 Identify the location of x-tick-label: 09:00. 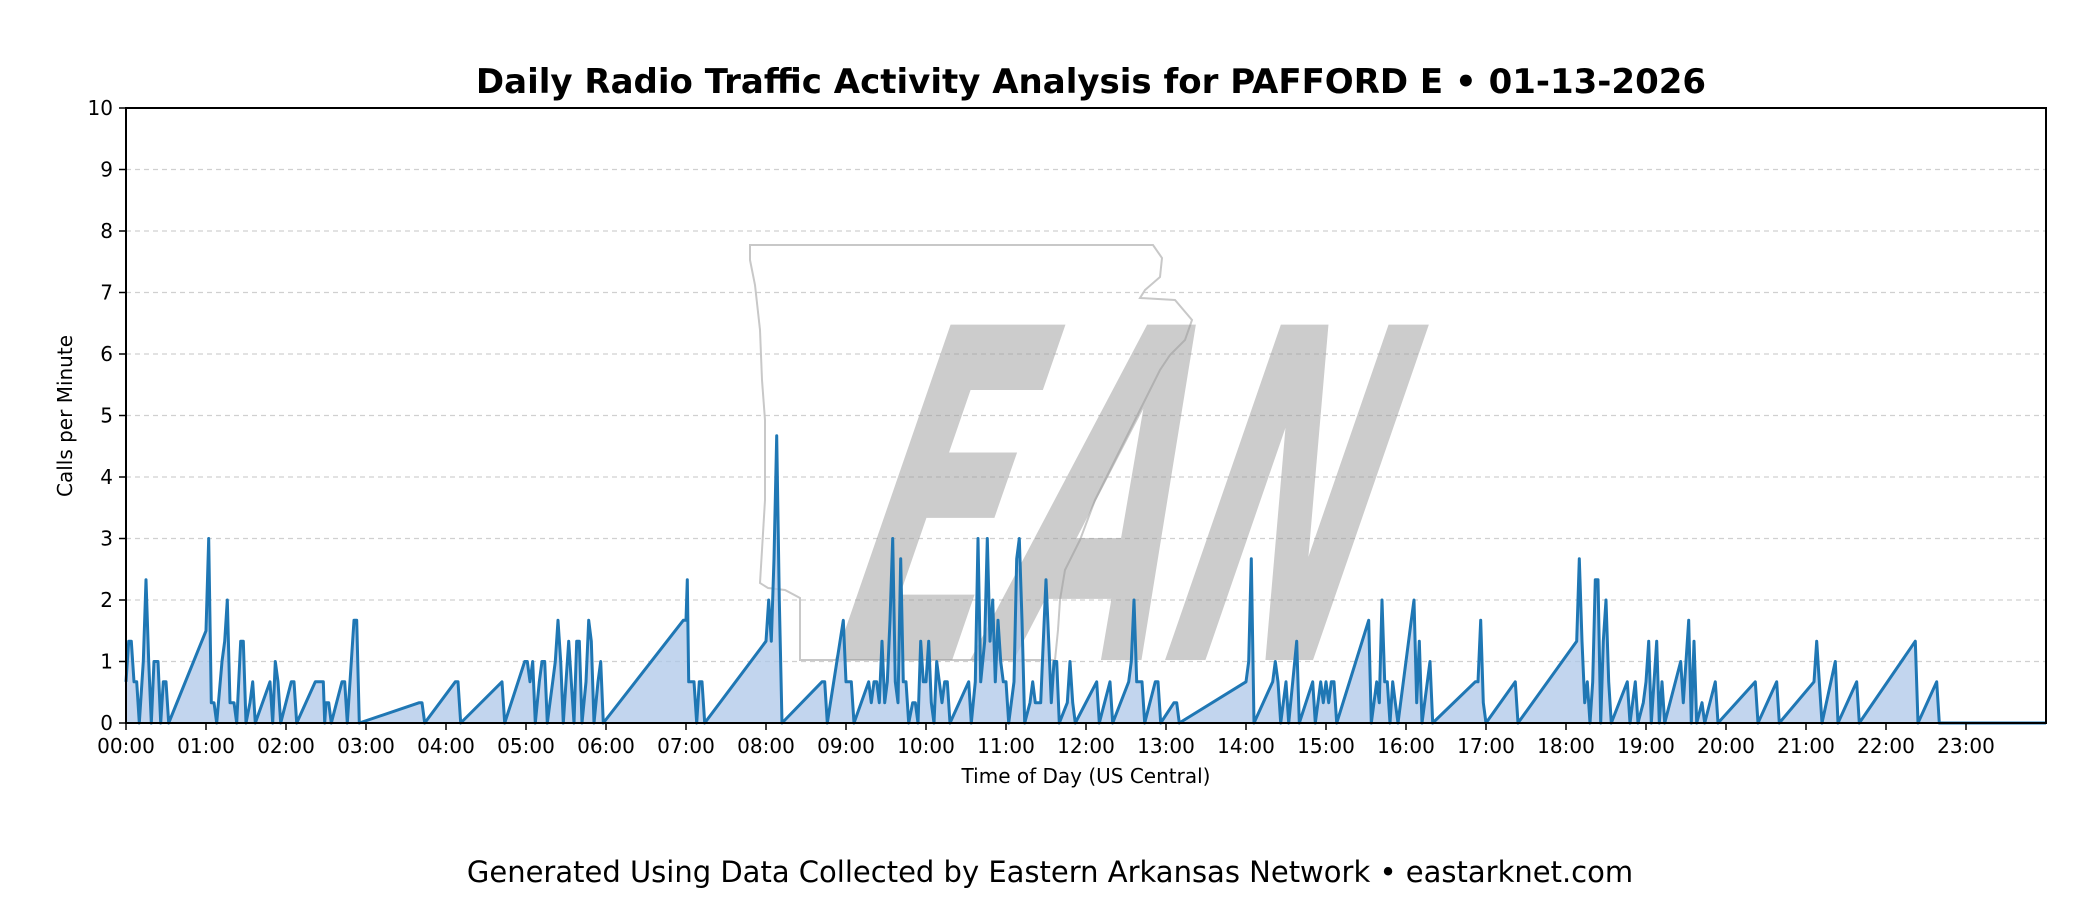
(846, 746).